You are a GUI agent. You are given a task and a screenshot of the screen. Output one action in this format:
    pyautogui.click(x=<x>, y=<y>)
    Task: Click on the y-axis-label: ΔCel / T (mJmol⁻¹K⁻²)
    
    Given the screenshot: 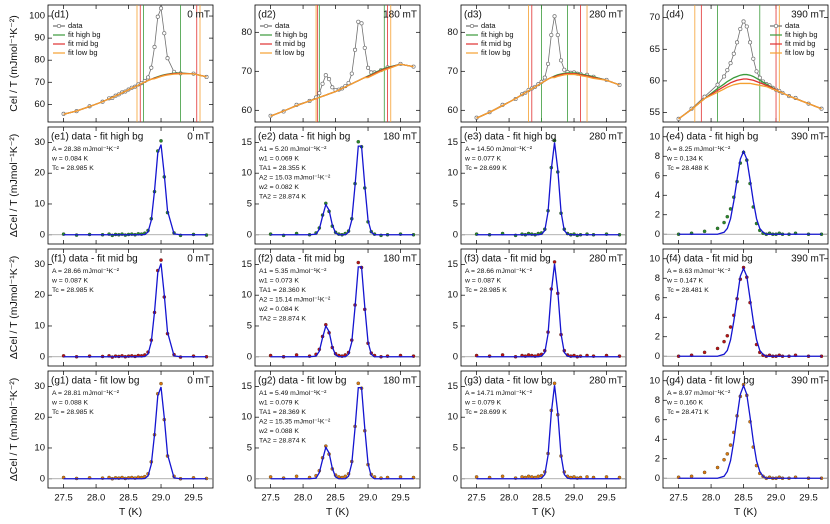 What is the action you would take?
    pyautogui.click(x=14, y=307)
    